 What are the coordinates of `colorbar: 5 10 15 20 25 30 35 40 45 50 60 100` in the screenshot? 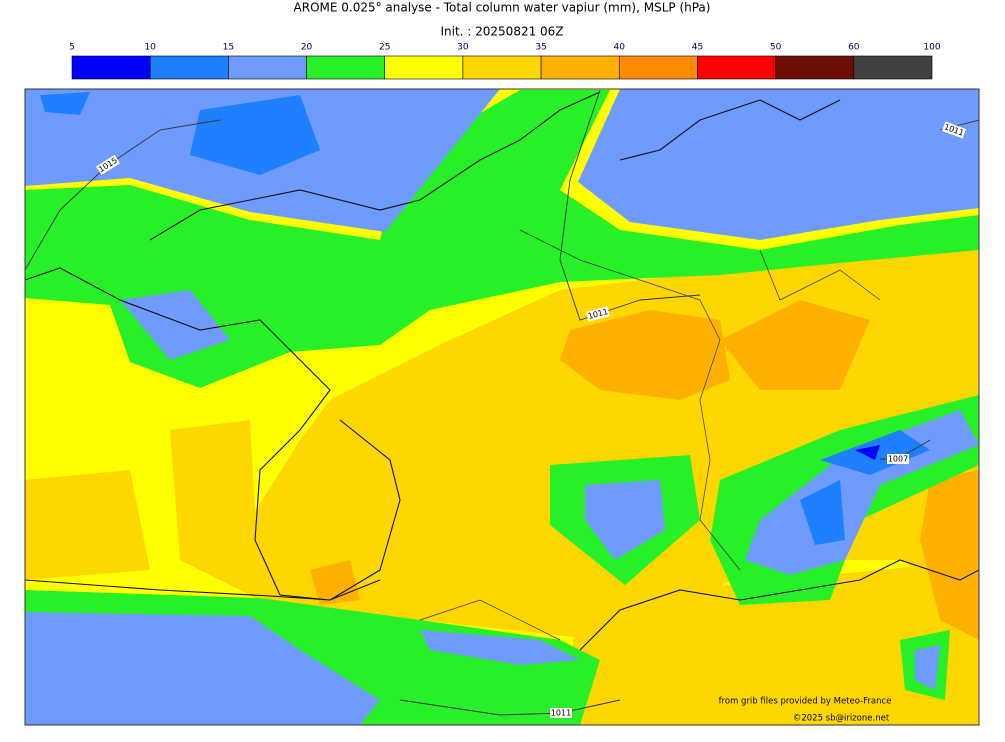 It's located at (505, 61).